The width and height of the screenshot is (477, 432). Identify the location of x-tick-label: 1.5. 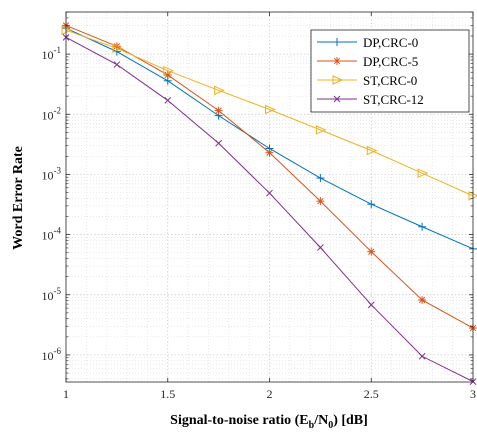
(167, 394).